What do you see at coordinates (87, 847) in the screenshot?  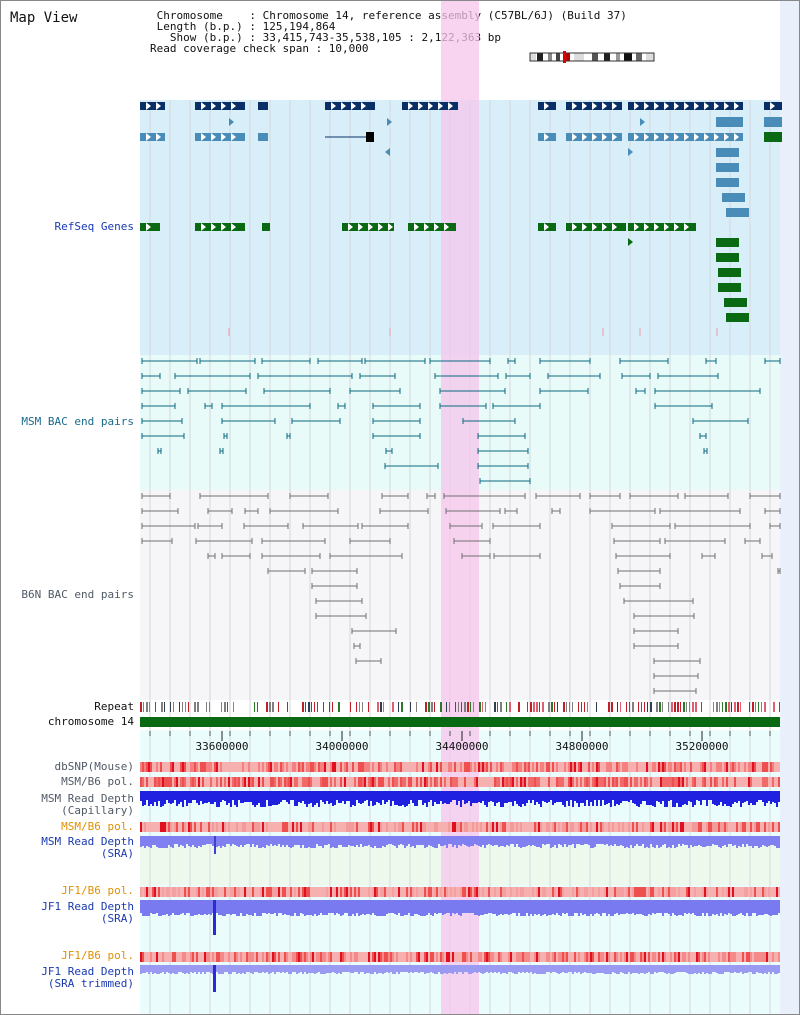 I see `track-label-msm-depth-sra: MSM Read Depth (SRA)` at bounding box center [87, 847].